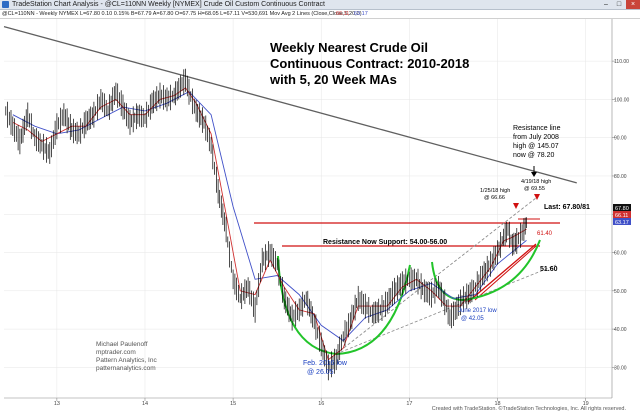  Describe the element at coordinates (536, 137) in the screenshot. I see `resistance-note-2: from July 2008` at that location.